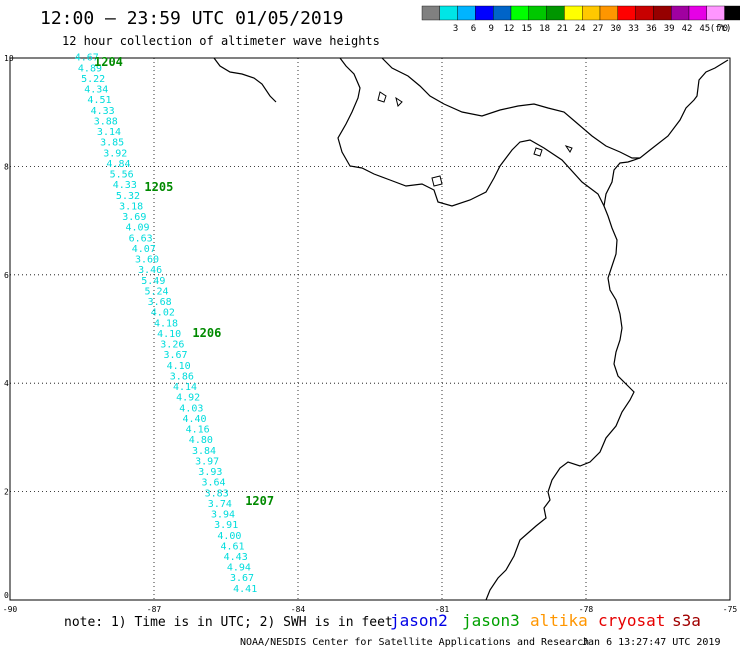 The width and height of the screenshot is (740, 654). Describe the element at coordinates (204, 451) in the screenshot. I see `swh-value: 3.84` at that location.